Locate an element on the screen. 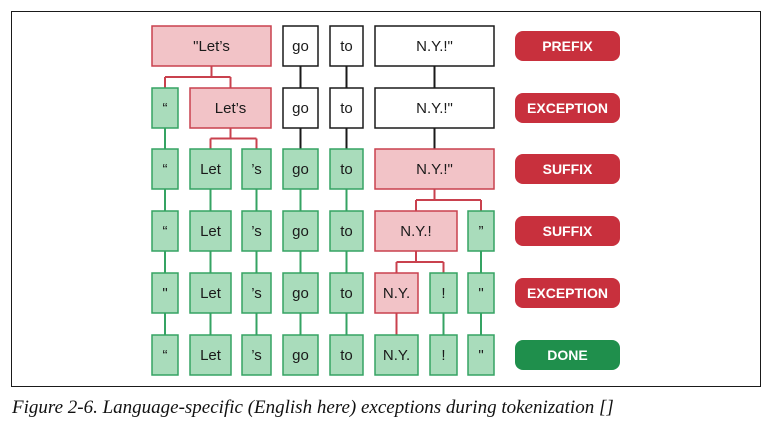 Image resolution: width=773 pixels, height=430 pixels. token-text-Lets: "Let’s is located at coordinates (211, 46).